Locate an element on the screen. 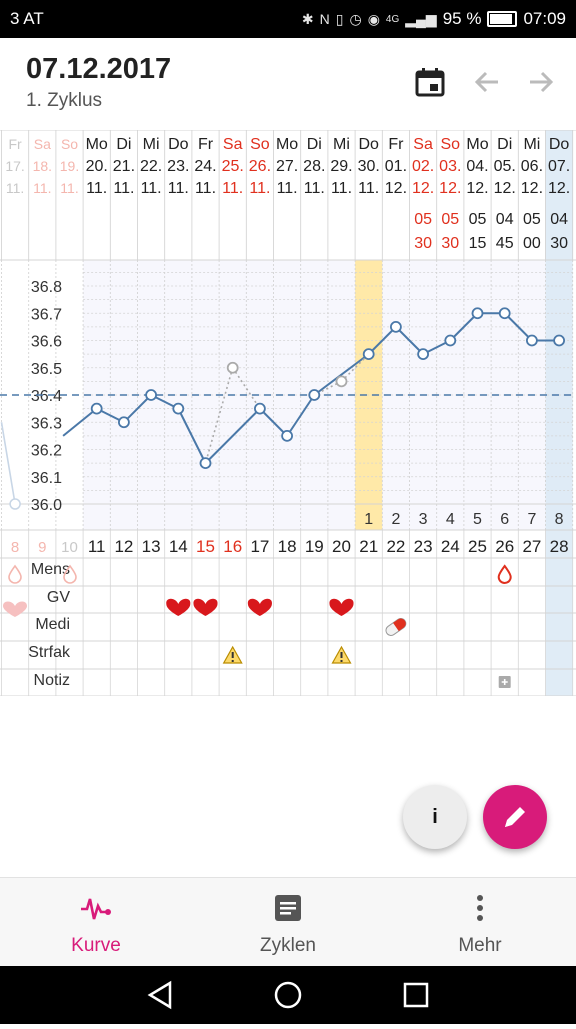 The image size is (576, 1029). row-label: Medi is located at coordinates (52, 624).